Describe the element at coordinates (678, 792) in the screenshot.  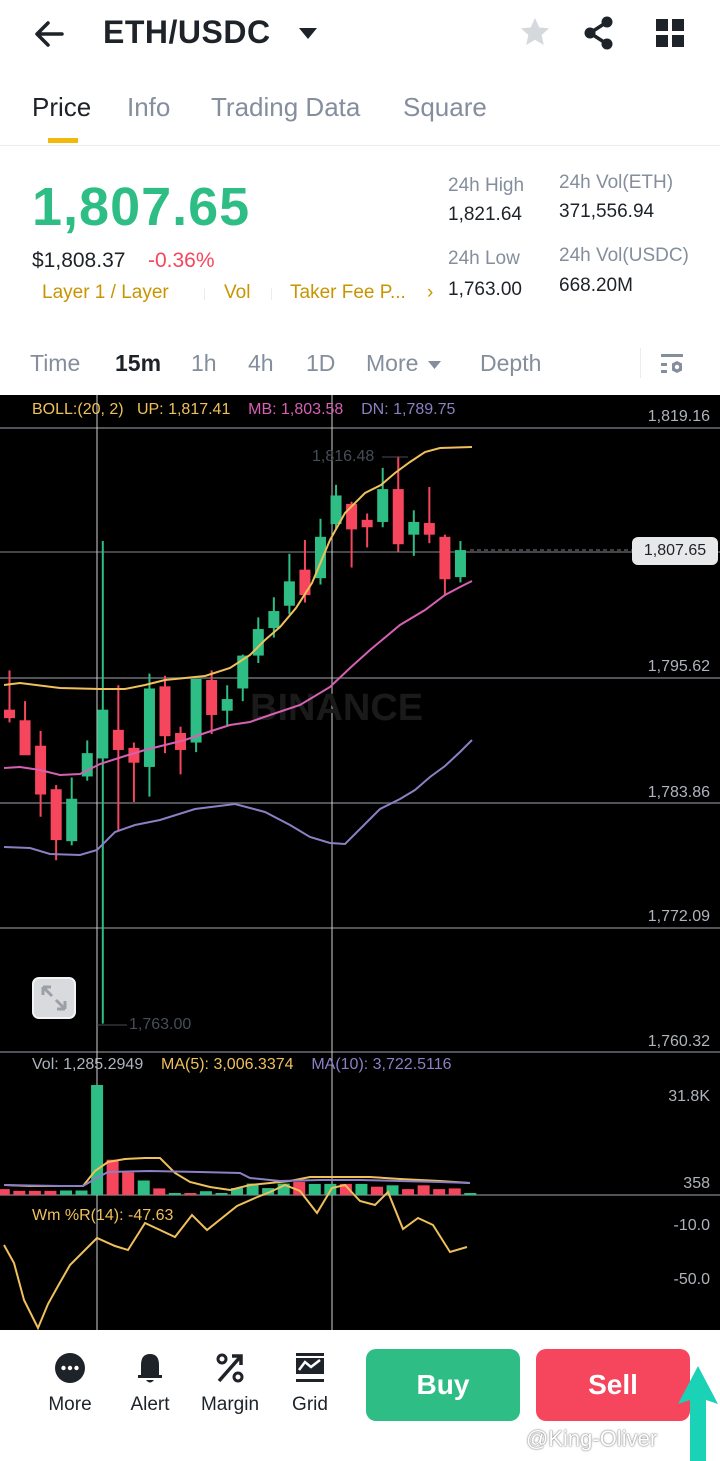
I see `price-axis-label: 1,783.86` at that location.